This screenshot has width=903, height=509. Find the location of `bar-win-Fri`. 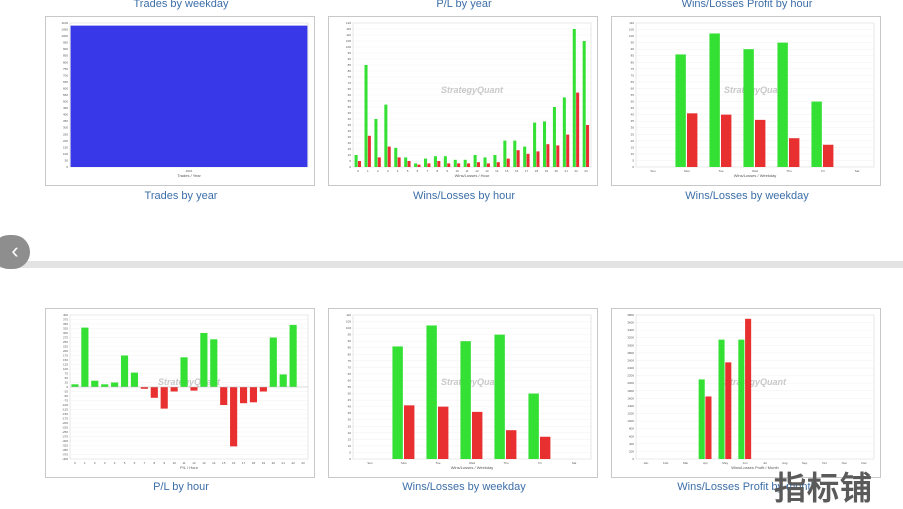

bar-win-Fri is located at coordinates (816, 134).